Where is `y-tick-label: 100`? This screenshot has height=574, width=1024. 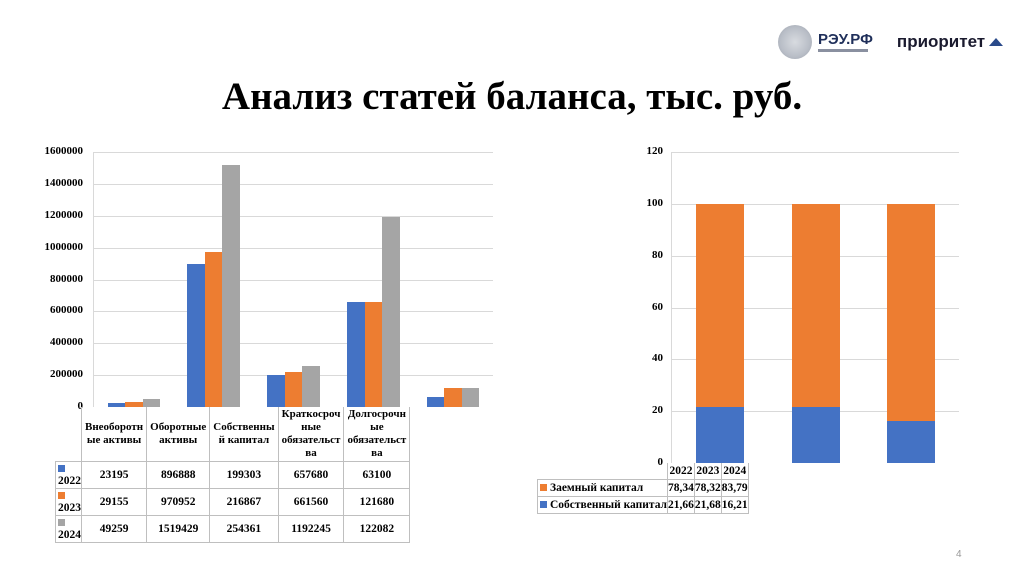 y-tick-label: 100 is located at coordinates (655, 202).